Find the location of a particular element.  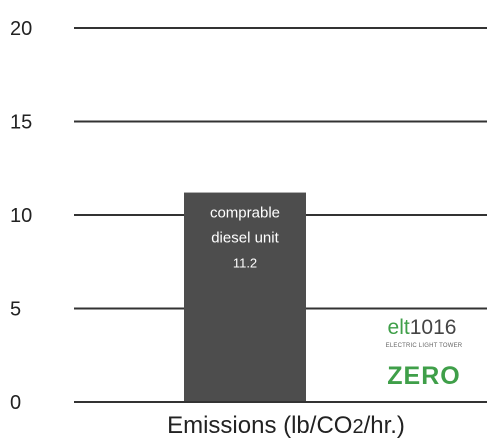

bar-value-label: 11.2 is located at coordinates (245, 263).